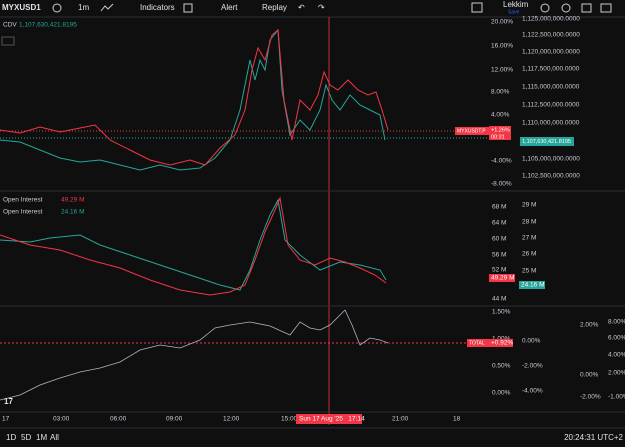 The image size is (625, 447). What do you see at coordinates (606, 8) in the screenshot?
I see `snapshot` at bounding box center [606, 8].